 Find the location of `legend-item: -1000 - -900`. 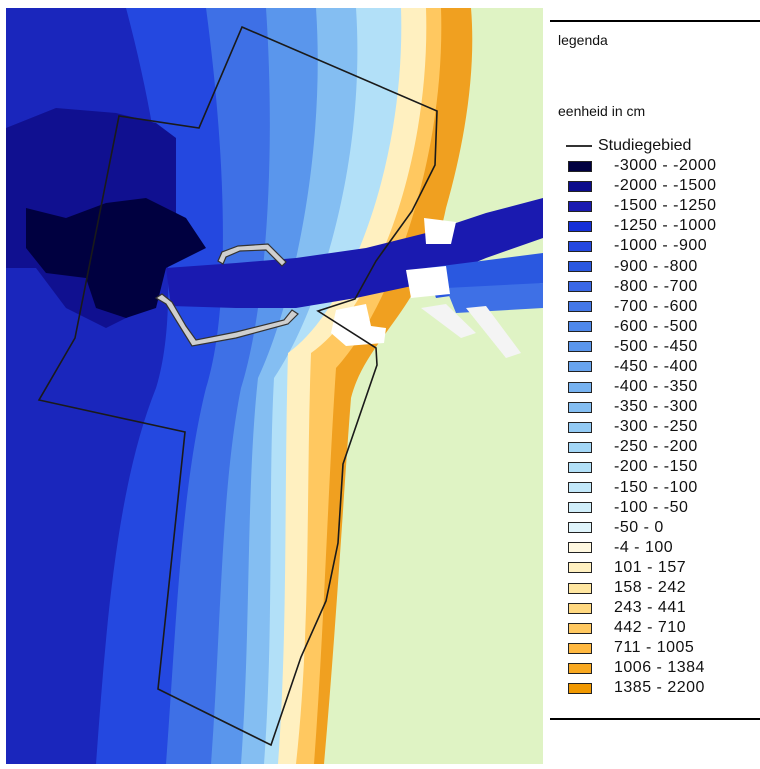

legend-item: -1000 - -900 is located at coordinates (642, 246).